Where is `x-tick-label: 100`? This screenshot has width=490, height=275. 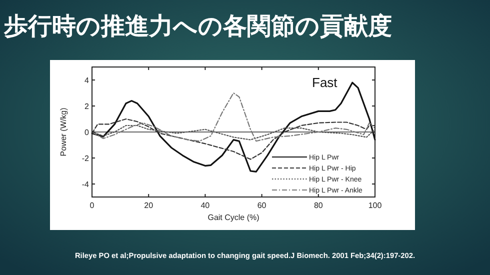
x-tick-label: 100 is located at coordinates (375, 205).